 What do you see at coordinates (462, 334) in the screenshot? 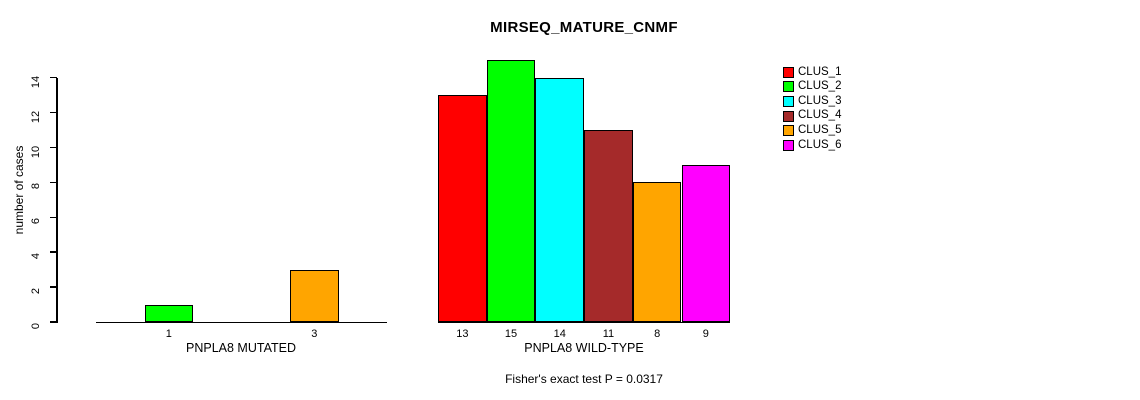
I see `bar-value-label: 13` at bounding box center [462, 334].